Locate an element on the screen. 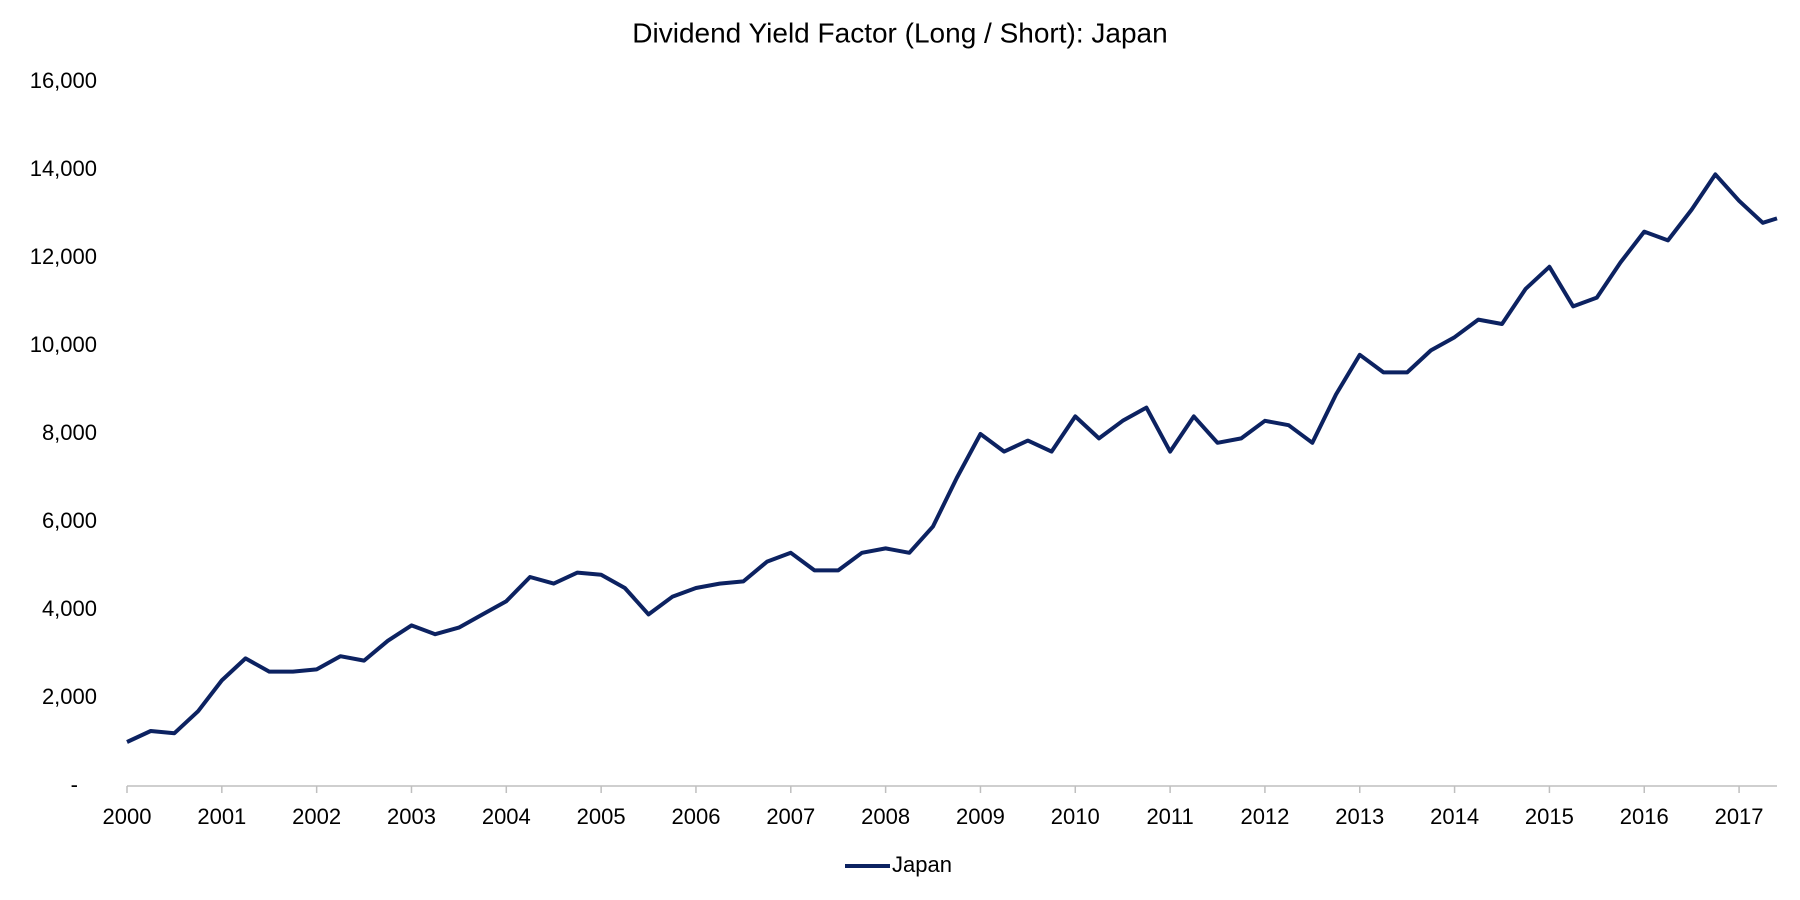  x-tick-label: 2008 is located at coordinates (885, 816).